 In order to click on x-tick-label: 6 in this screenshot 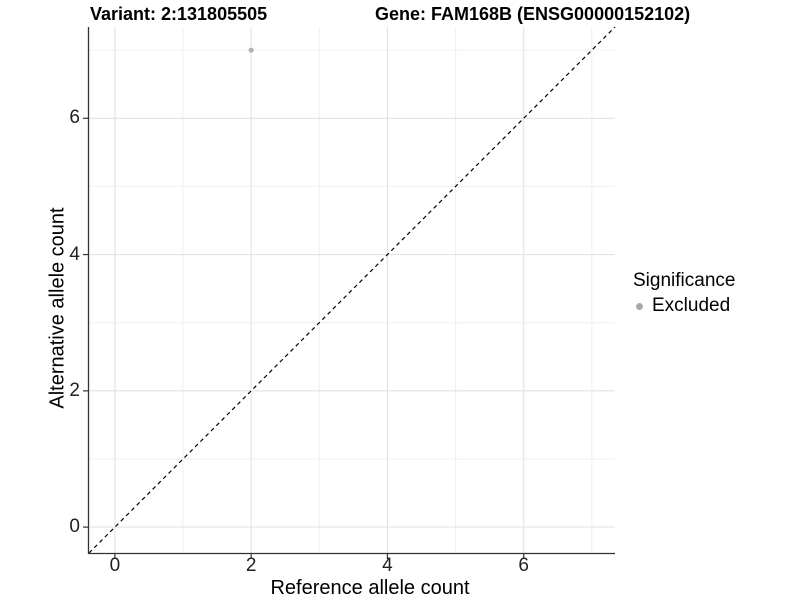, I will do `click(523, 565)`.